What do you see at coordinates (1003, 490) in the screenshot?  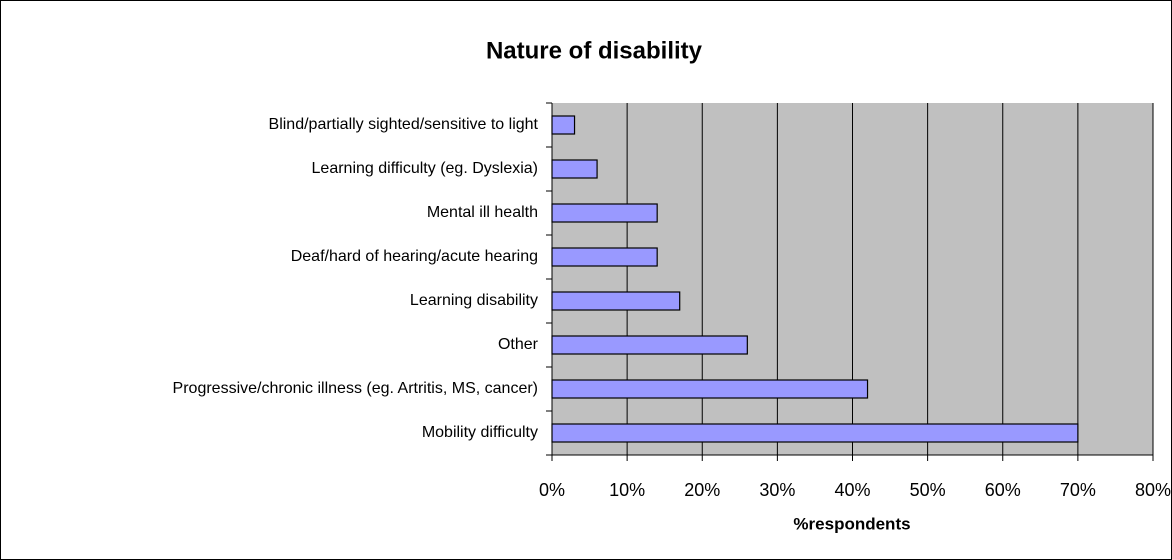 I see `x-tick-label: 60%` at bounding box center [1003, 490].